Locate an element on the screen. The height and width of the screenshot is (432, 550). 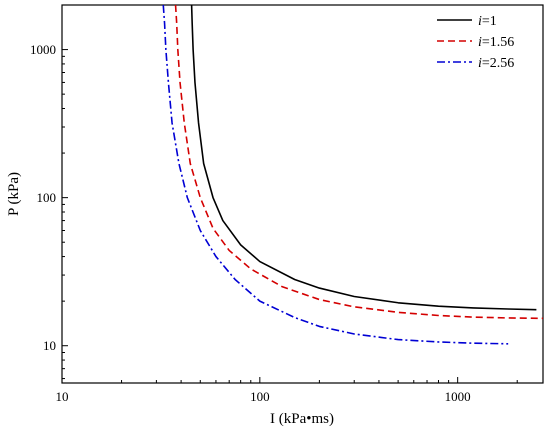
legend: i=1i=1.56i=2.56 is located at coordinates (475, 42).